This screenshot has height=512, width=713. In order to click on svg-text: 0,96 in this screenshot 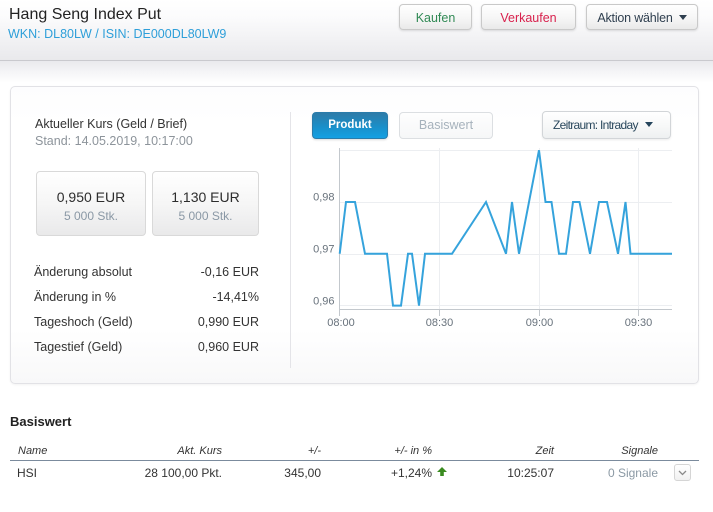, I will do `click(323, 302)`.